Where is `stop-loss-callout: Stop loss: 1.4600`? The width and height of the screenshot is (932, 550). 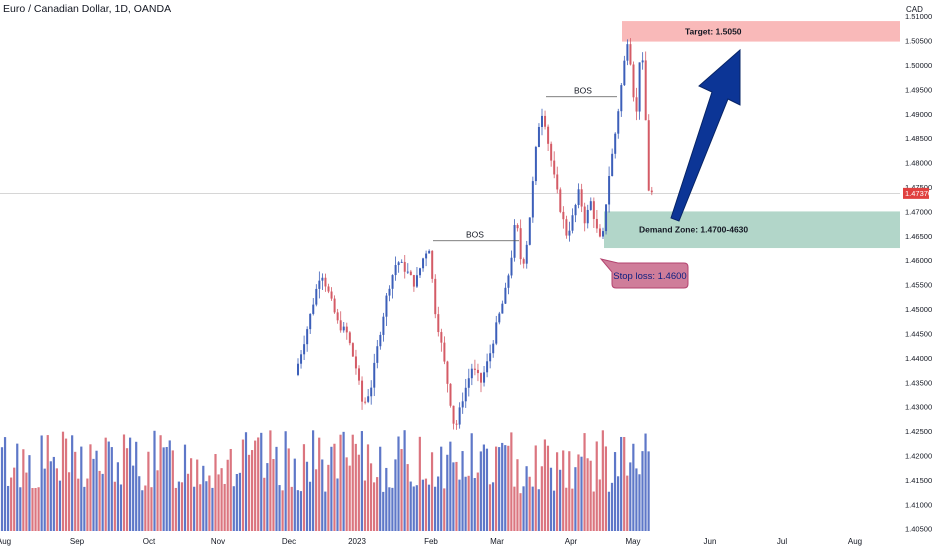 stop-loss-callout: Stop loss: 1.4600 is located at coordinates (644, 273).